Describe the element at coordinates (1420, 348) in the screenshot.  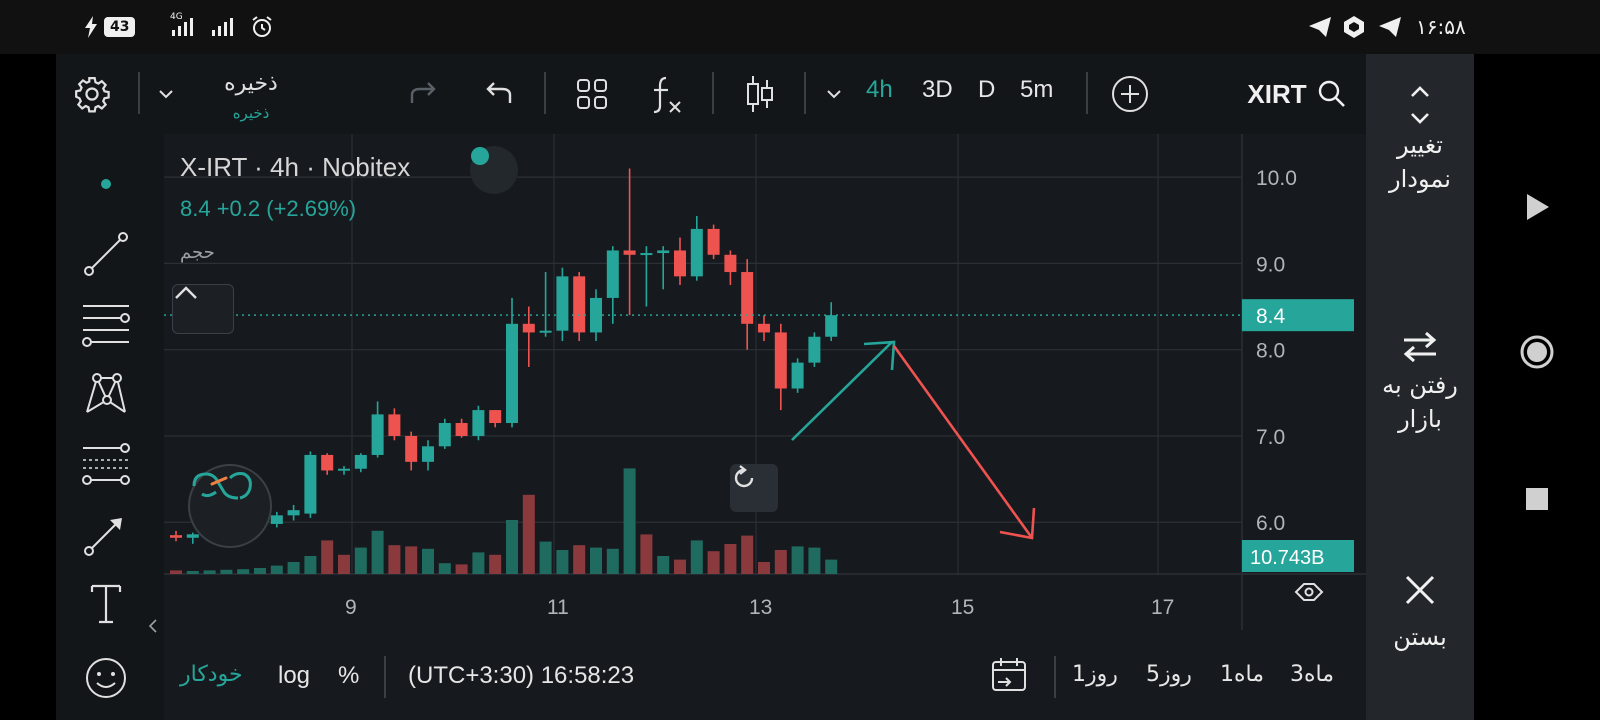
I see `go-to-market-arrows-icon` at that location.